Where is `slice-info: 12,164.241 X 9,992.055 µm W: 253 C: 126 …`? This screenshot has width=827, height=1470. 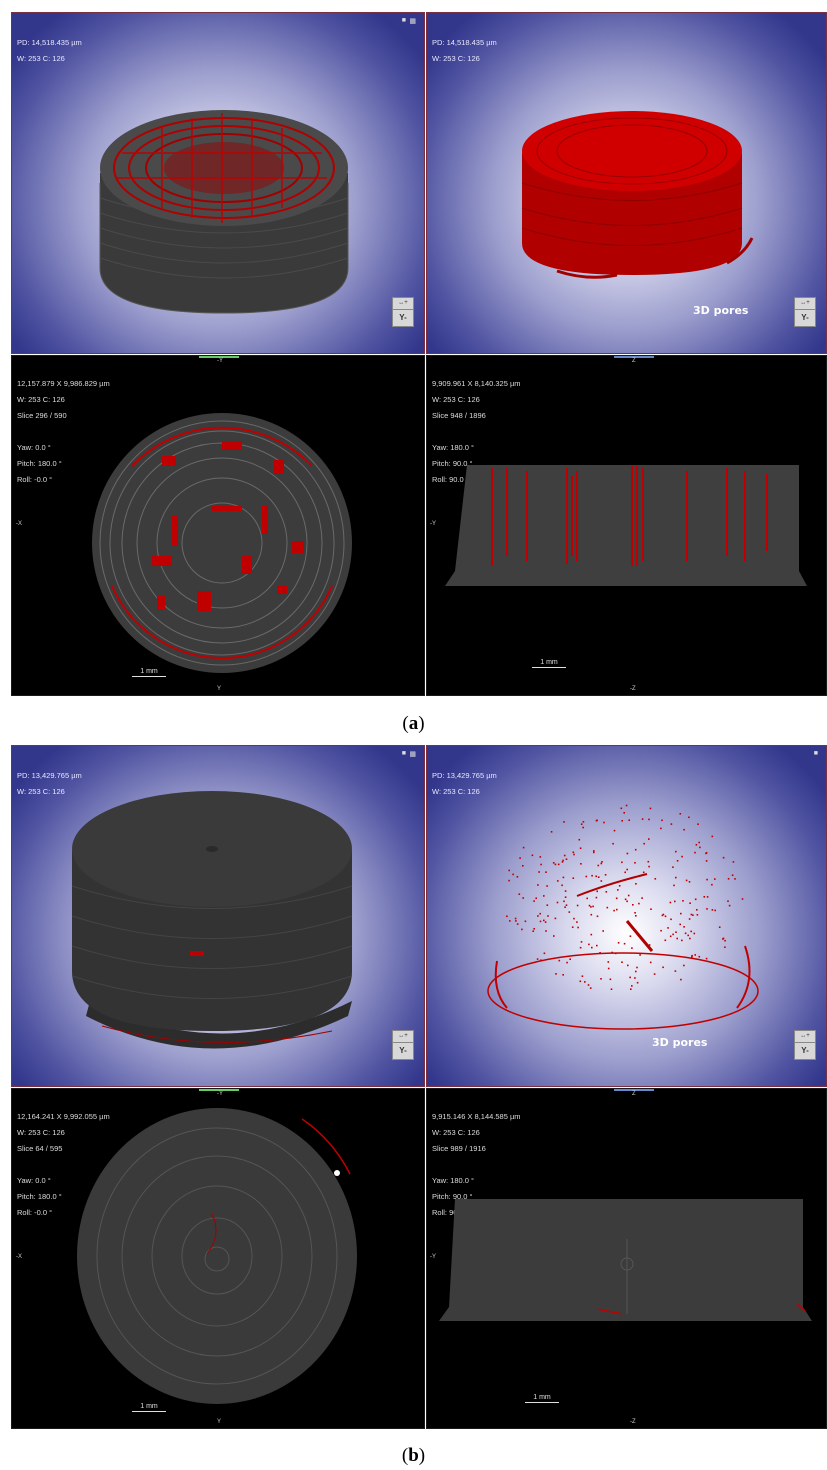
slice-info: 12,164.241 X 9,992.055 µm W: 253 C: 126 … is located at coordinates (63, 1165).